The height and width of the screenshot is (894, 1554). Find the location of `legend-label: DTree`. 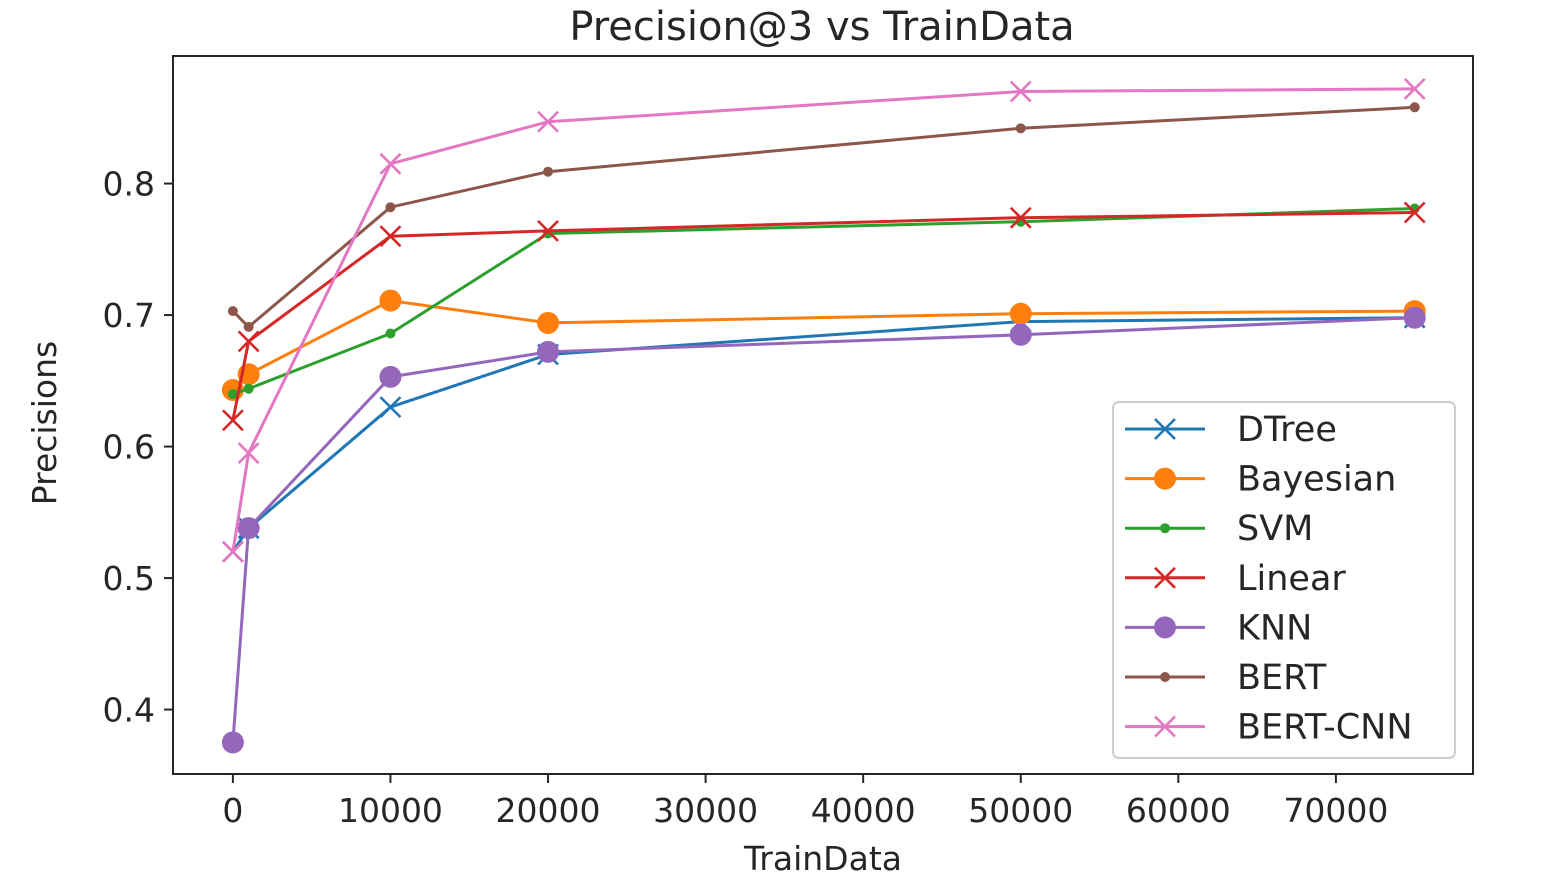

legend-label: DTree is located at coordinates (1287, 430).